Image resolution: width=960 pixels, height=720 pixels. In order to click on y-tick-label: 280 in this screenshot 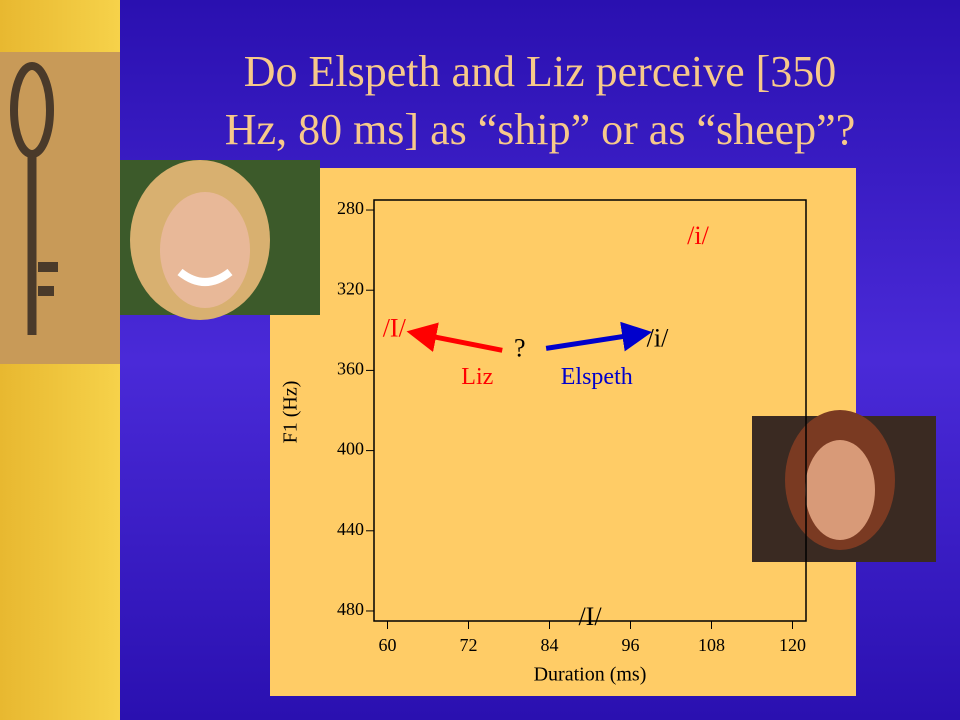, I will do `click(350, 208)`.